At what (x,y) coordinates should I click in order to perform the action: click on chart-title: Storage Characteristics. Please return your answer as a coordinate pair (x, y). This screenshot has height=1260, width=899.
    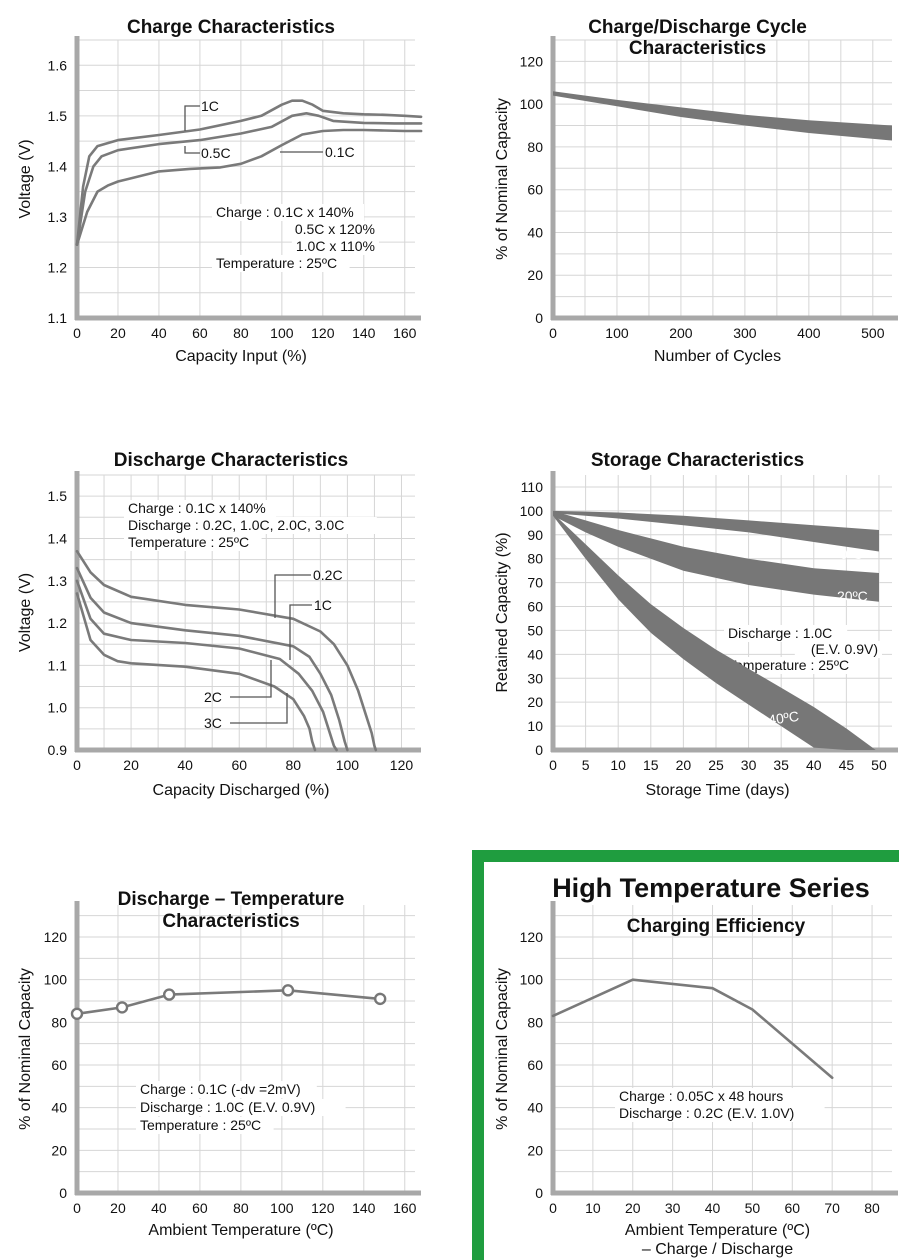
    Looking at the image, I should click on (697, 460).